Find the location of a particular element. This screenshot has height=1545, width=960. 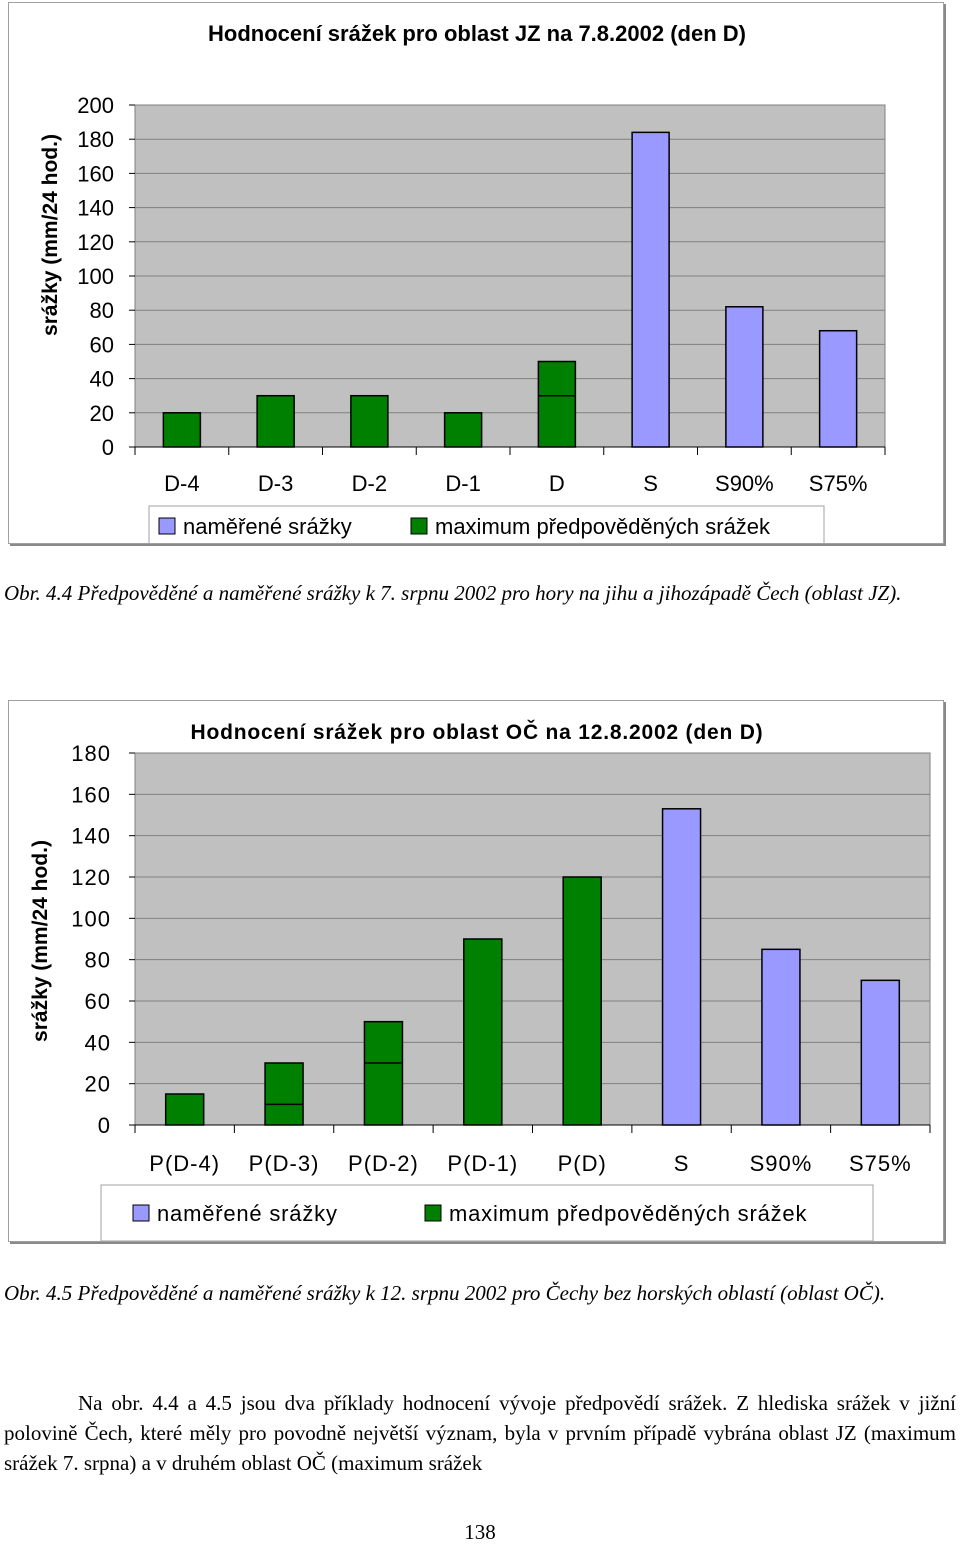

x-tick-label: P(D-1) is located at coordinates (482, 1163).